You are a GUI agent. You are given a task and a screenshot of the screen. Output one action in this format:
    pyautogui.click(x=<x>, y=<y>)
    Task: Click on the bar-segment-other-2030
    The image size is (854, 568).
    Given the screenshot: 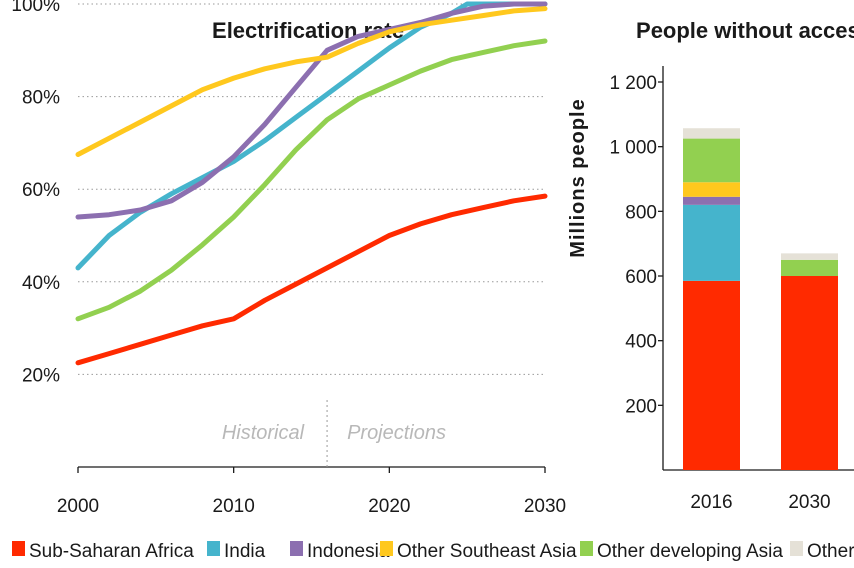 What is the action you would take?
    pyautogui.click(x=809, y=256)
    